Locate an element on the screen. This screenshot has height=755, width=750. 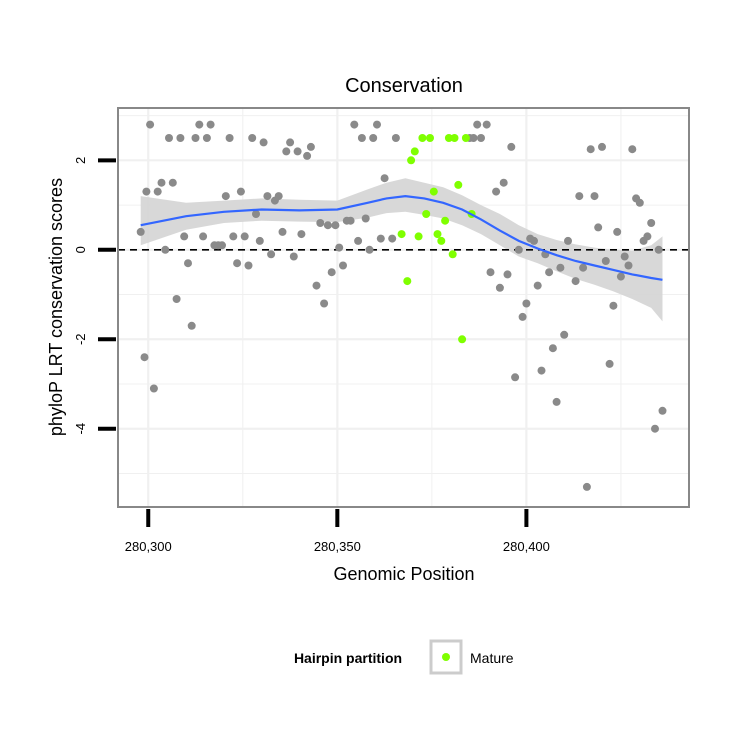
legend: Hairpin partition Mature is located at coordinates (404, 657).